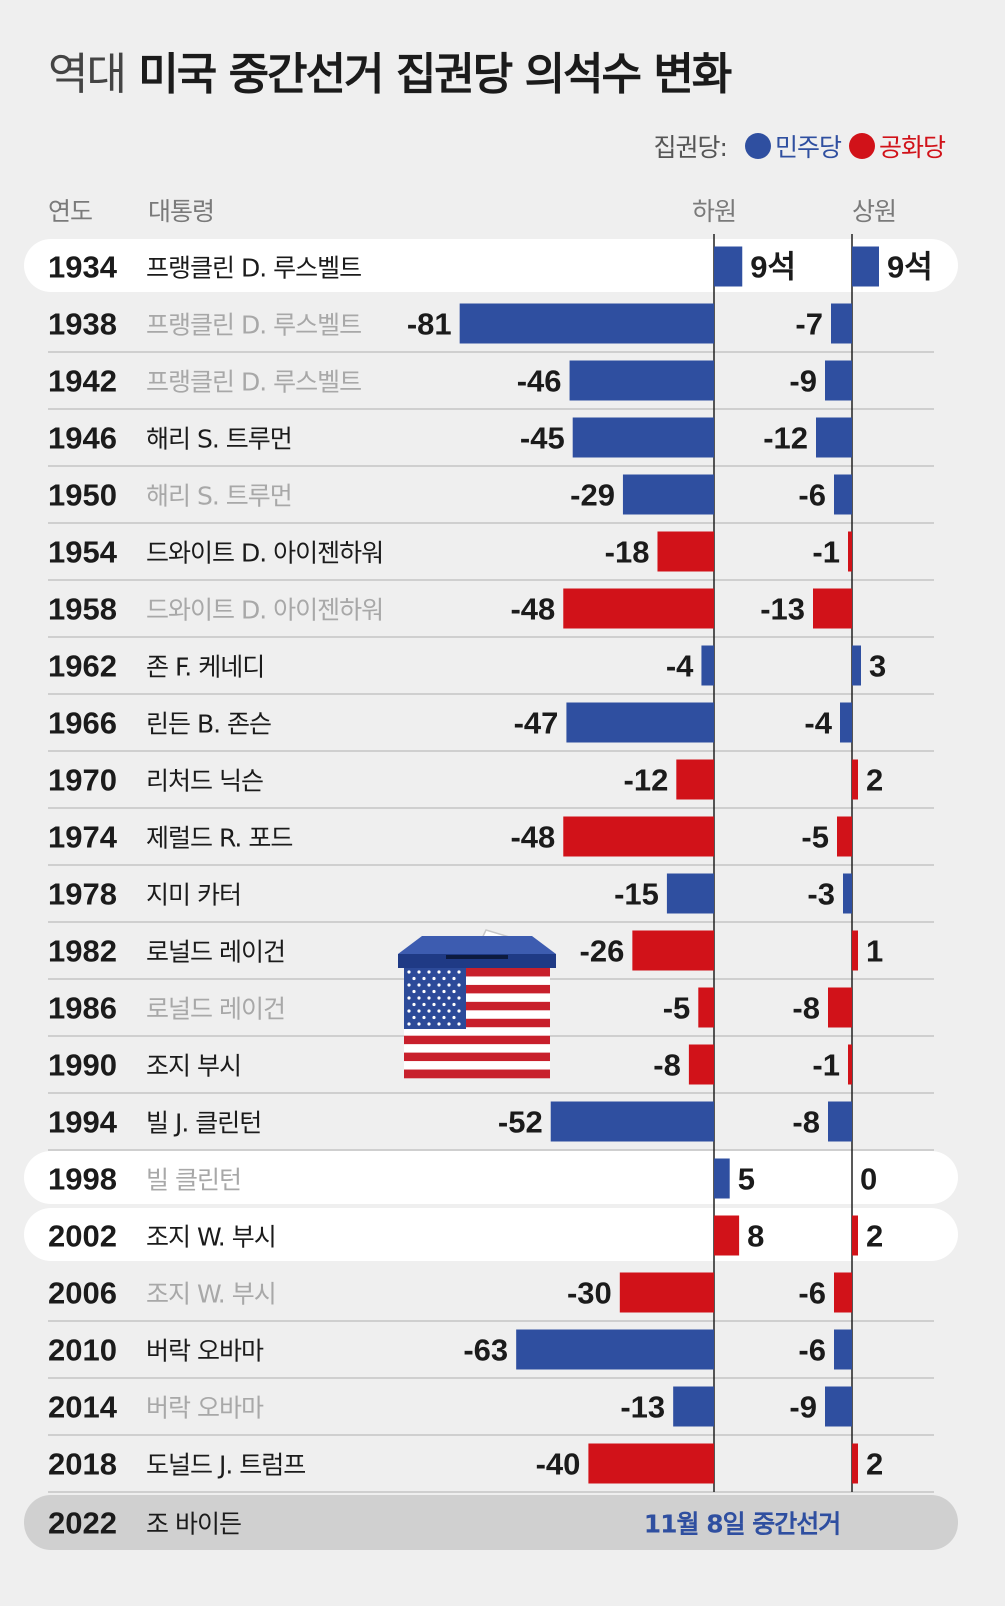 This screenshot has width=1005, height=1606. I want to click on president-label: 빌 클린턴, so click(193, 1180).